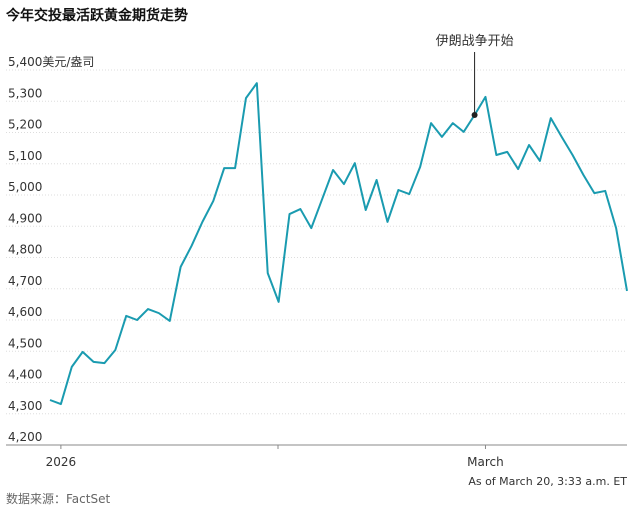 Image resolution: width=640 pixels, height=519 pixels. I want to click on y-tick-label: 4,700, so click(25, 281).